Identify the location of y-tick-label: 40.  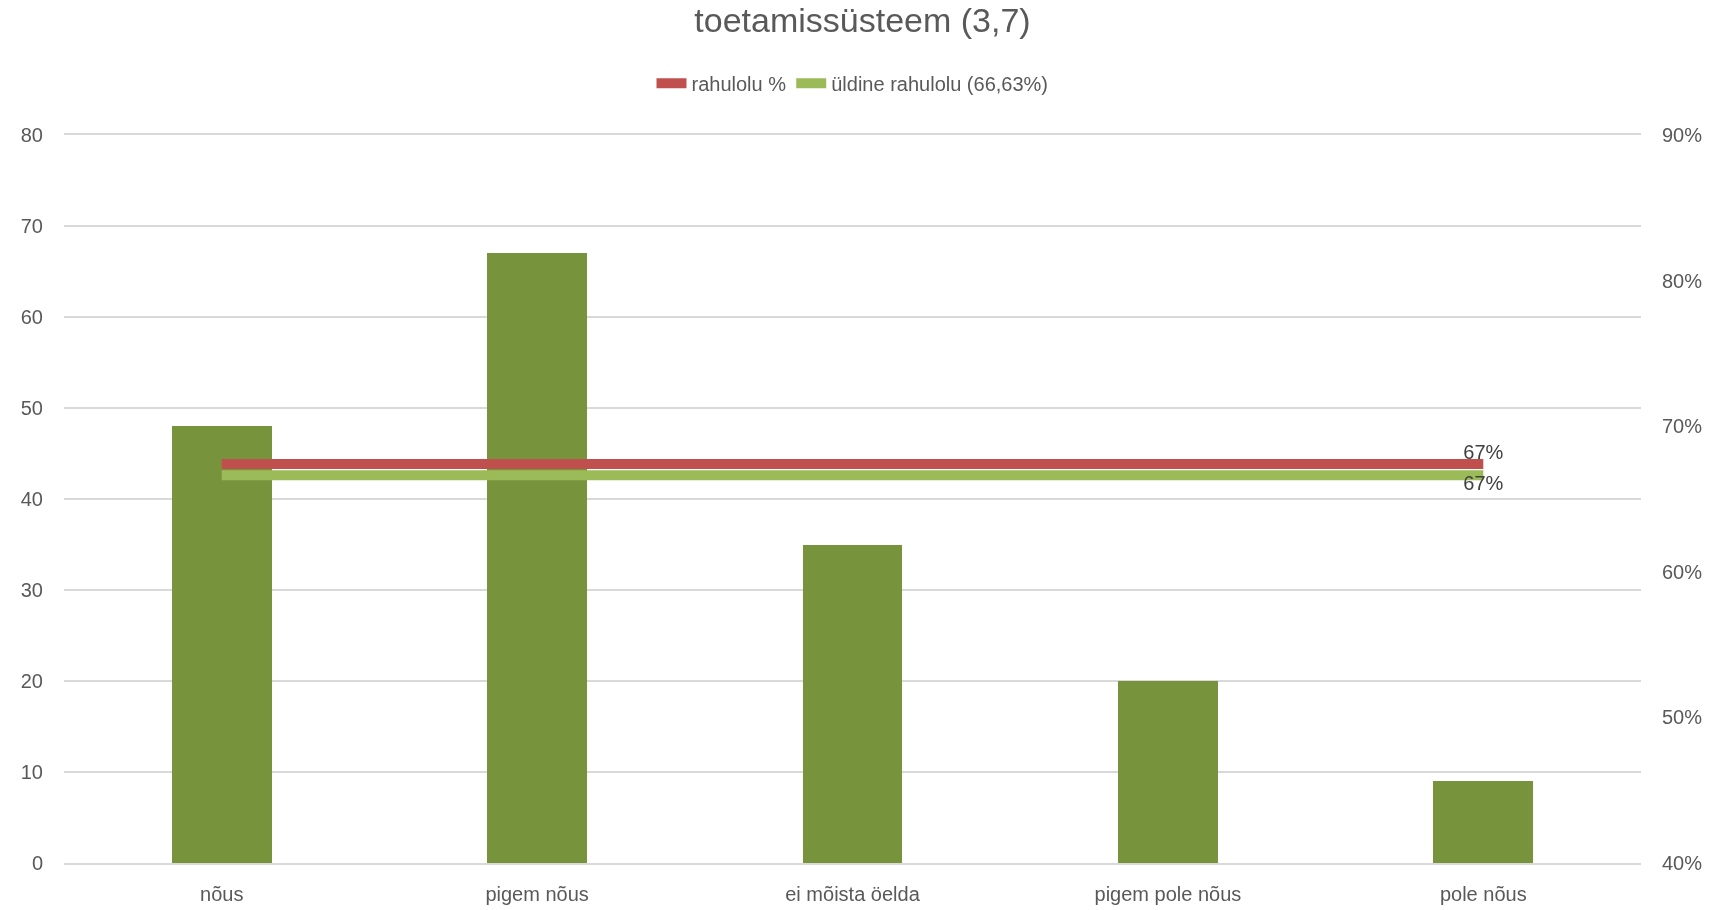
(31, 499).